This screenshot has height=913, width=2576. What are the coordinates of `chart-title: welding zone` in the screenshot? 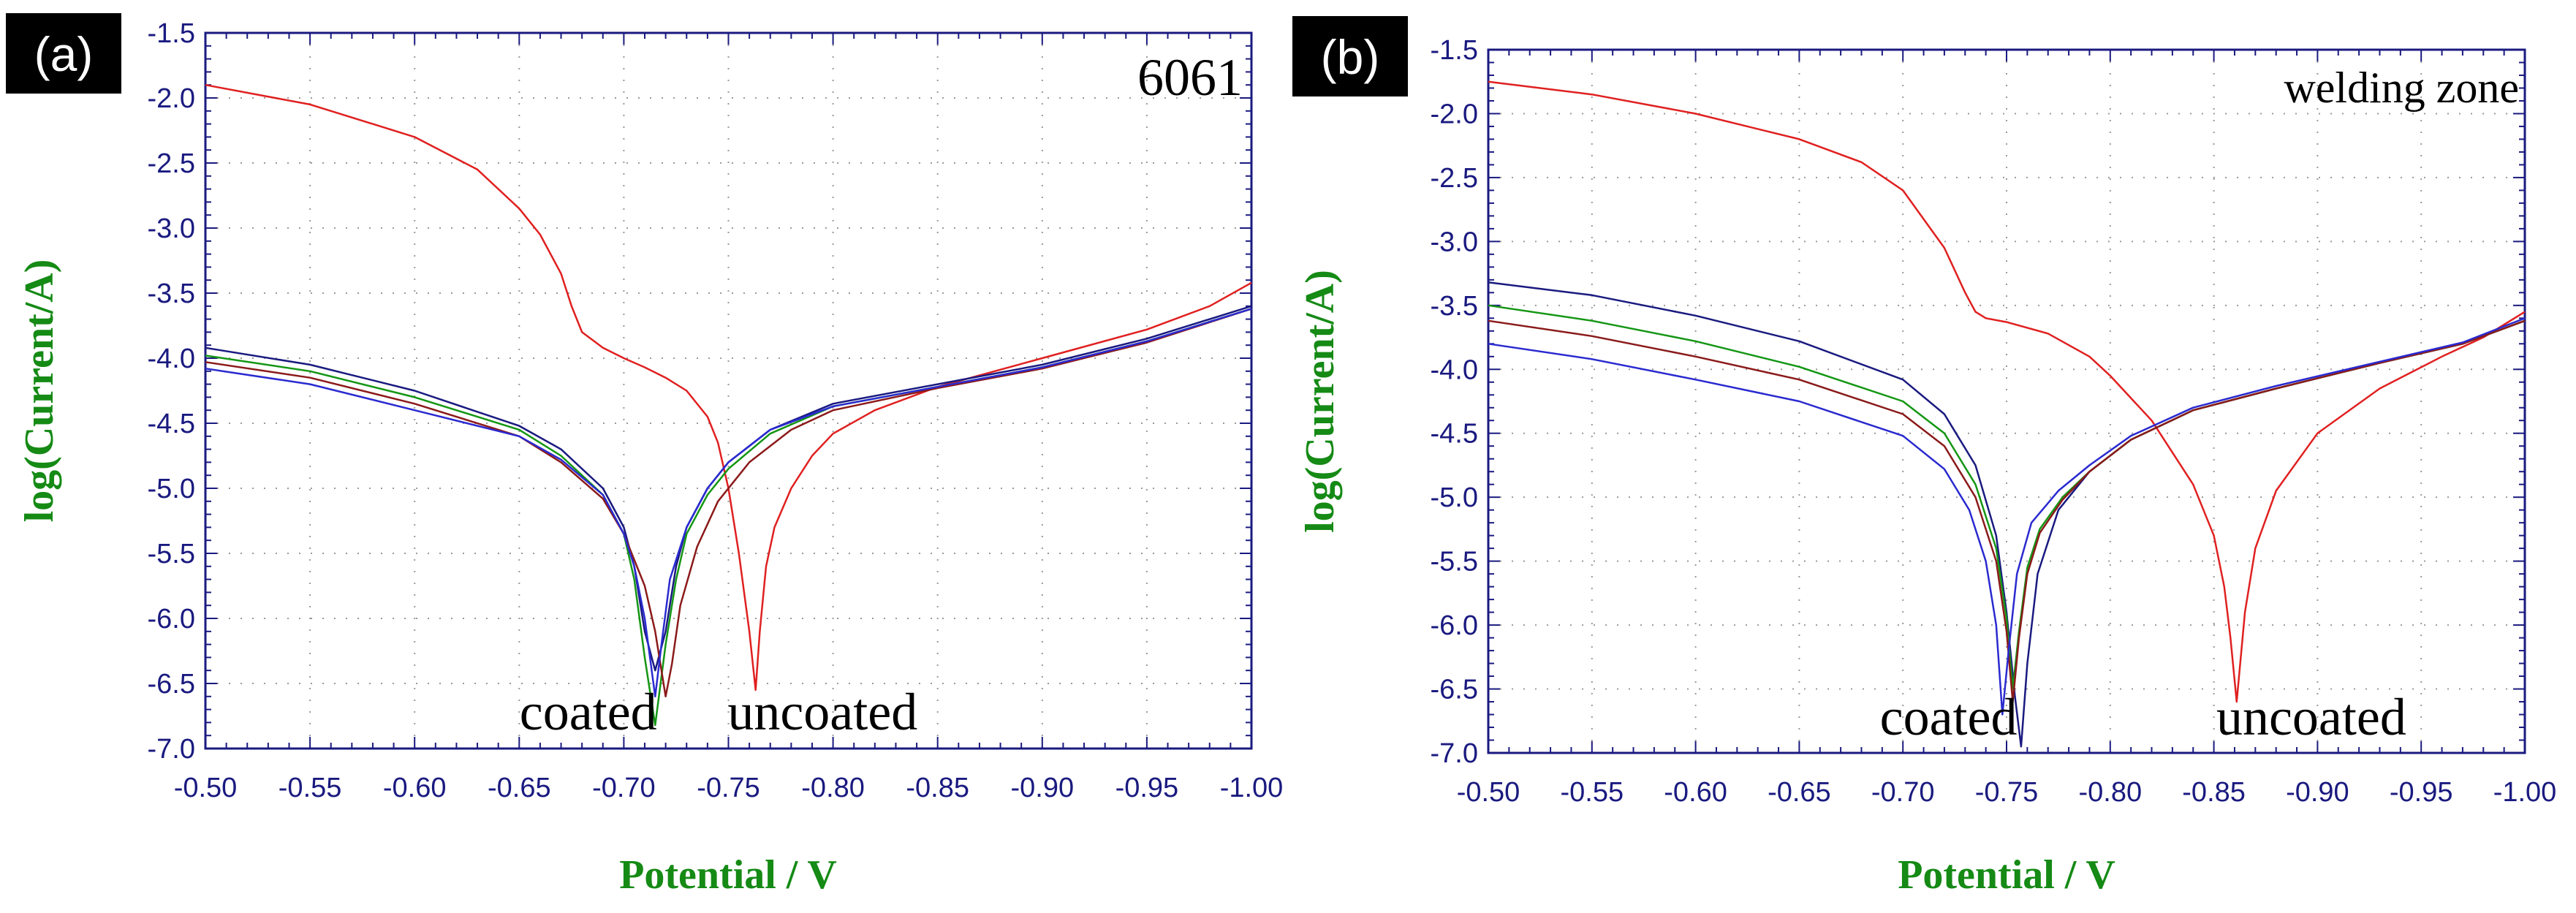 It's located at (2401, 88).